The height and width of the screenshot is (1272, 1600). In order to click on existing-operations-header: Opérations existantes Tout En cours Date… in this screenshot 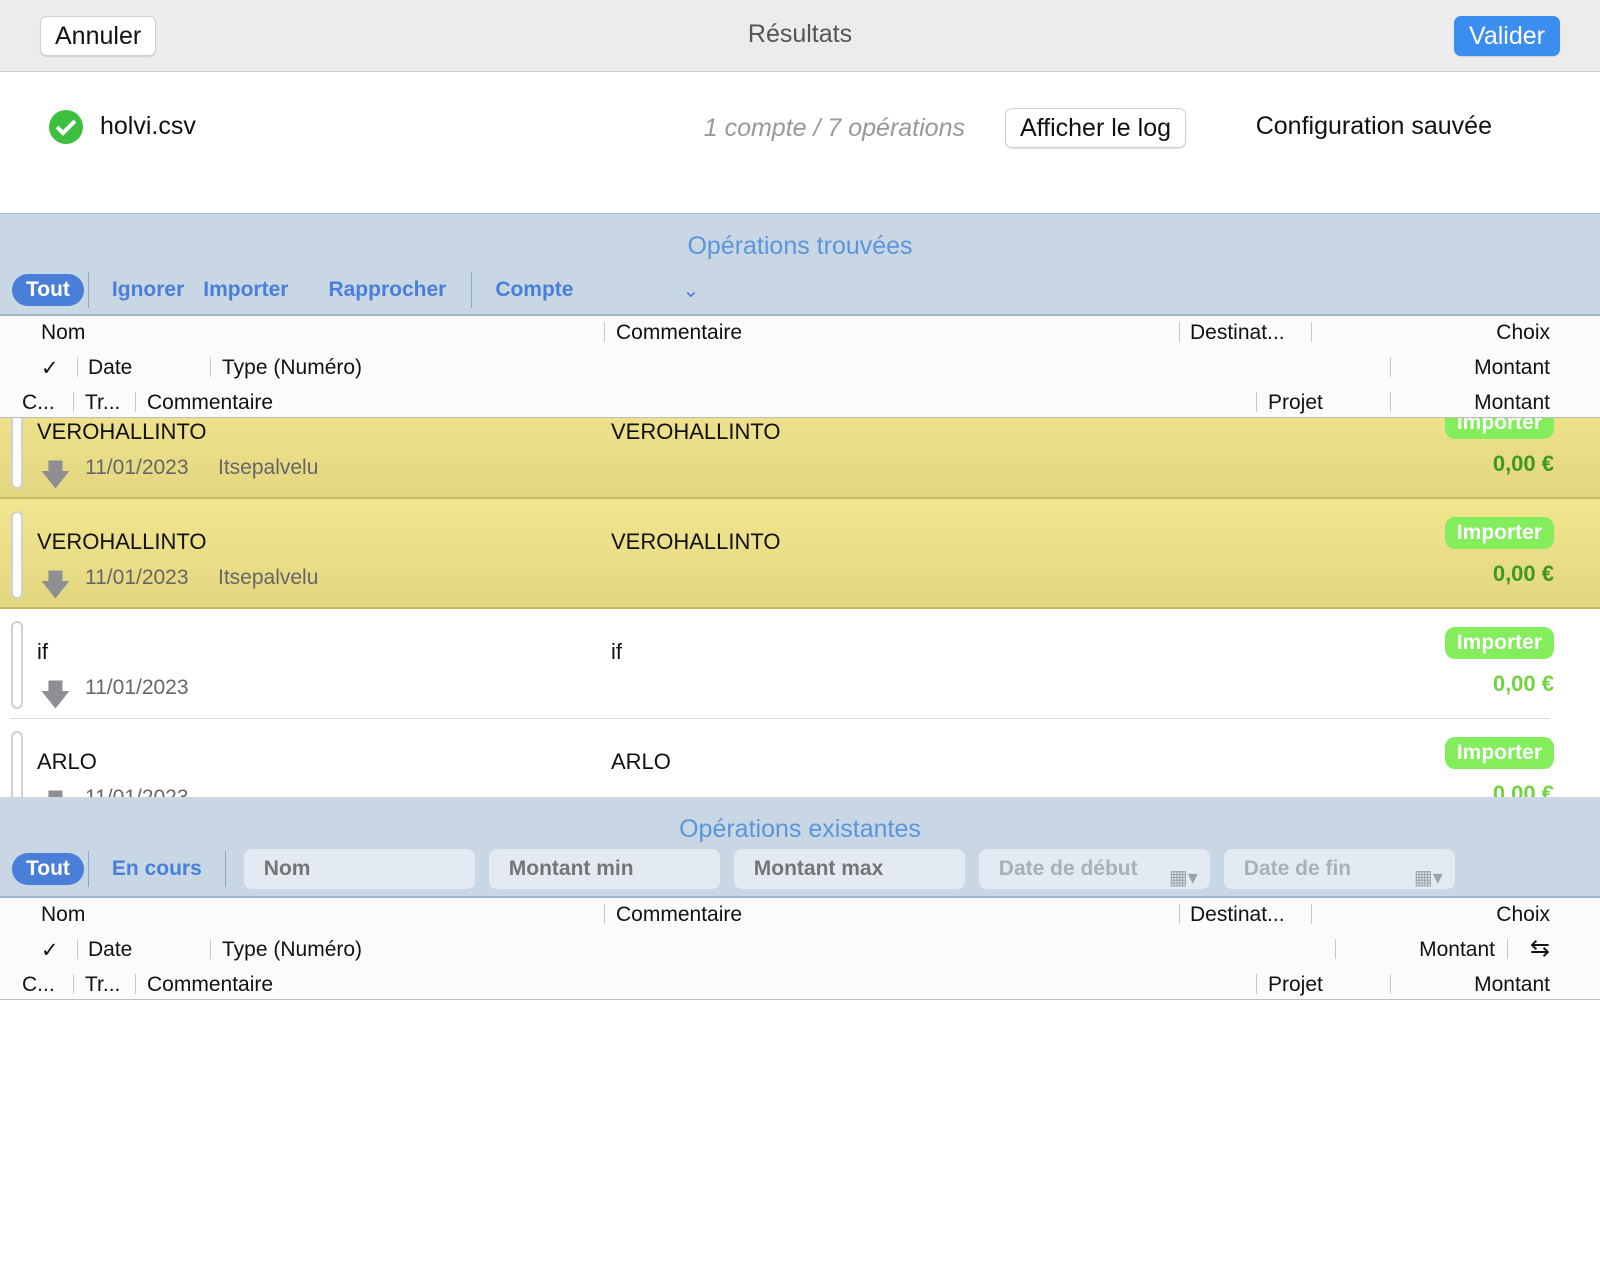, I will do `click(800, 847)`.